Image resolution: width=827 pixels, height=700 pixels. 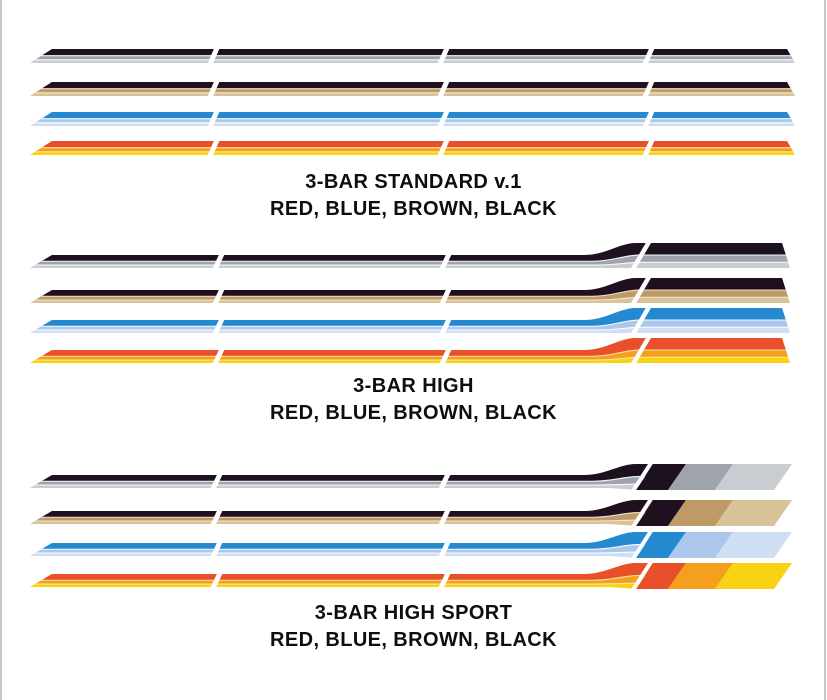 I want to click on standard-subtitle: RED, BLUE, BROWN, BLACK, so click(x=413, y=209).